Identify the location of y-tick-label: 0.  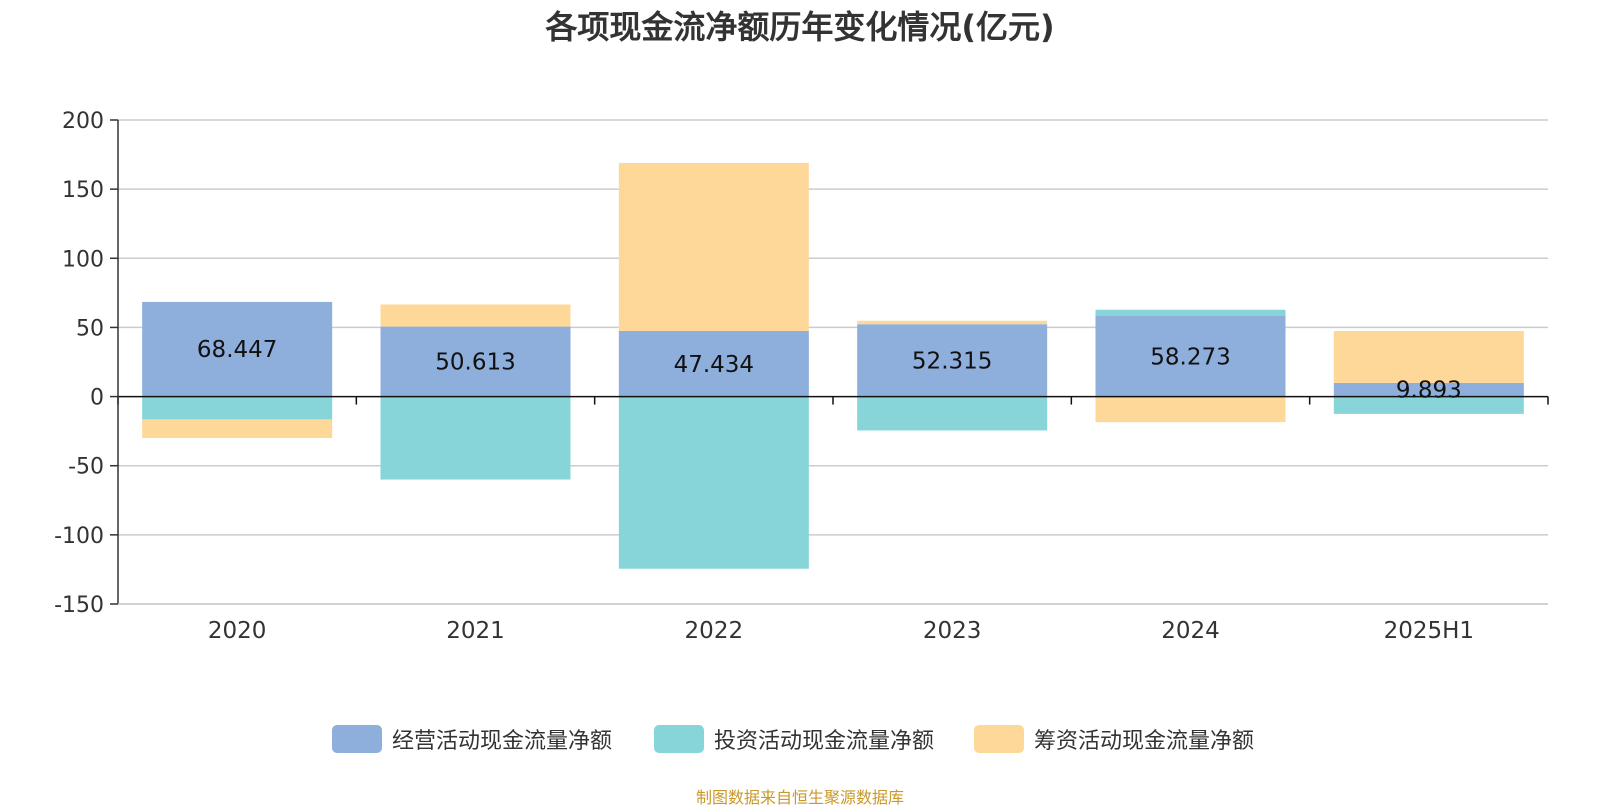
(97, 398).